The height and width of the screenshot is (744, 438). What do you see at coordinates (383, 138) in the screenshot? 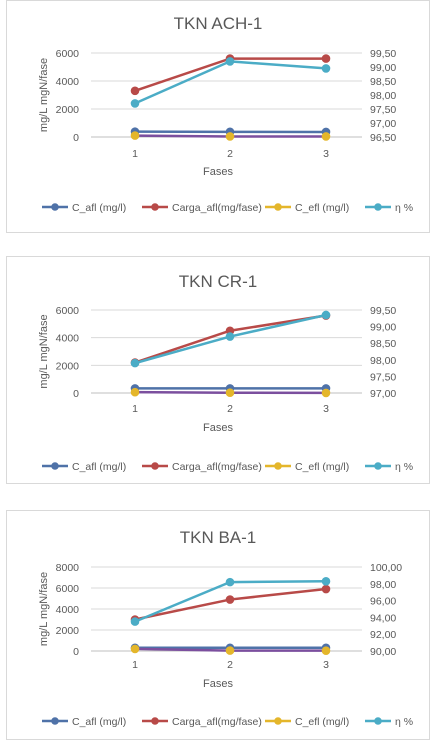
I see `y2-tick-label: 96,50` at bounding box center [383, 138].